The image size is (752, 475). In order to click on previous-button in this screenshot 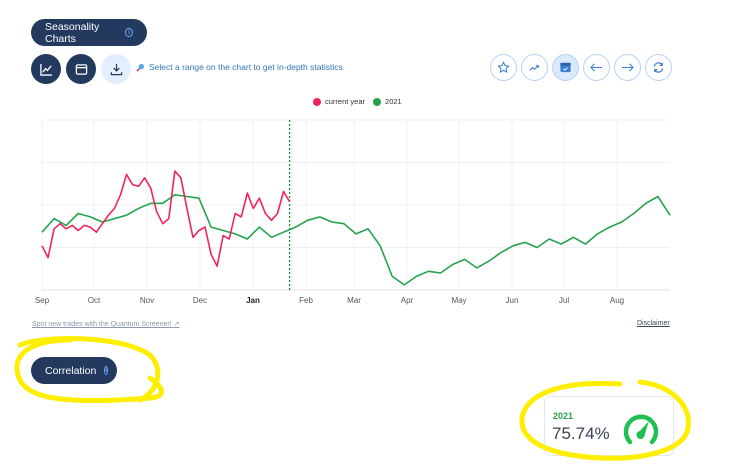, I will do `click(596, 67)`.